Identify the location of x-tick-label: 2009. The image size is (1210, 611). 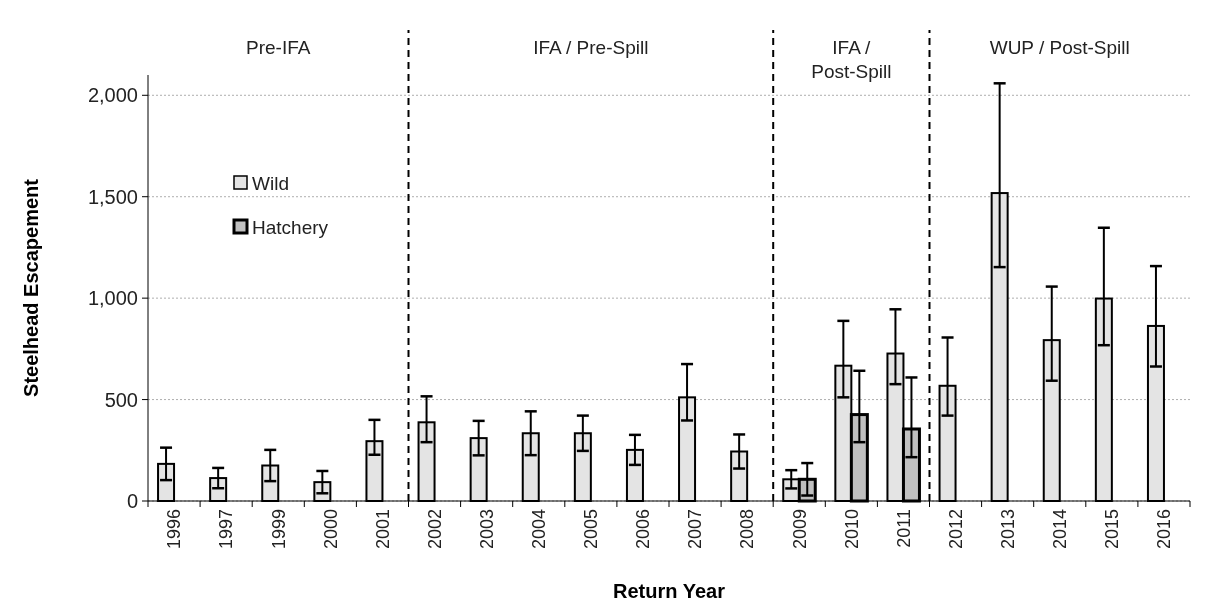
(799, 529).